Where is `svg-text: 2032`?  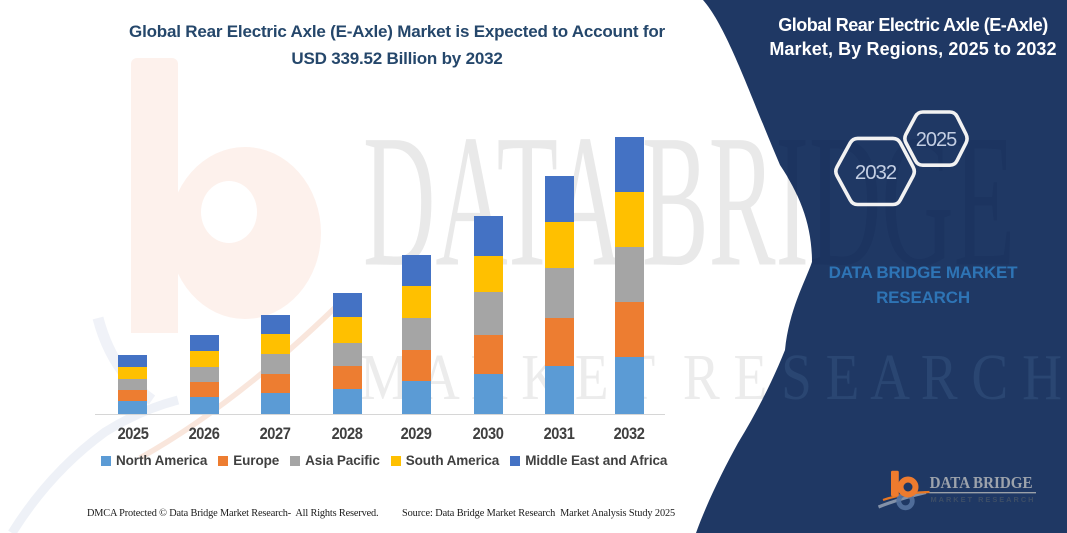
svg-text: 2032 is located at coordinates (876, 172).